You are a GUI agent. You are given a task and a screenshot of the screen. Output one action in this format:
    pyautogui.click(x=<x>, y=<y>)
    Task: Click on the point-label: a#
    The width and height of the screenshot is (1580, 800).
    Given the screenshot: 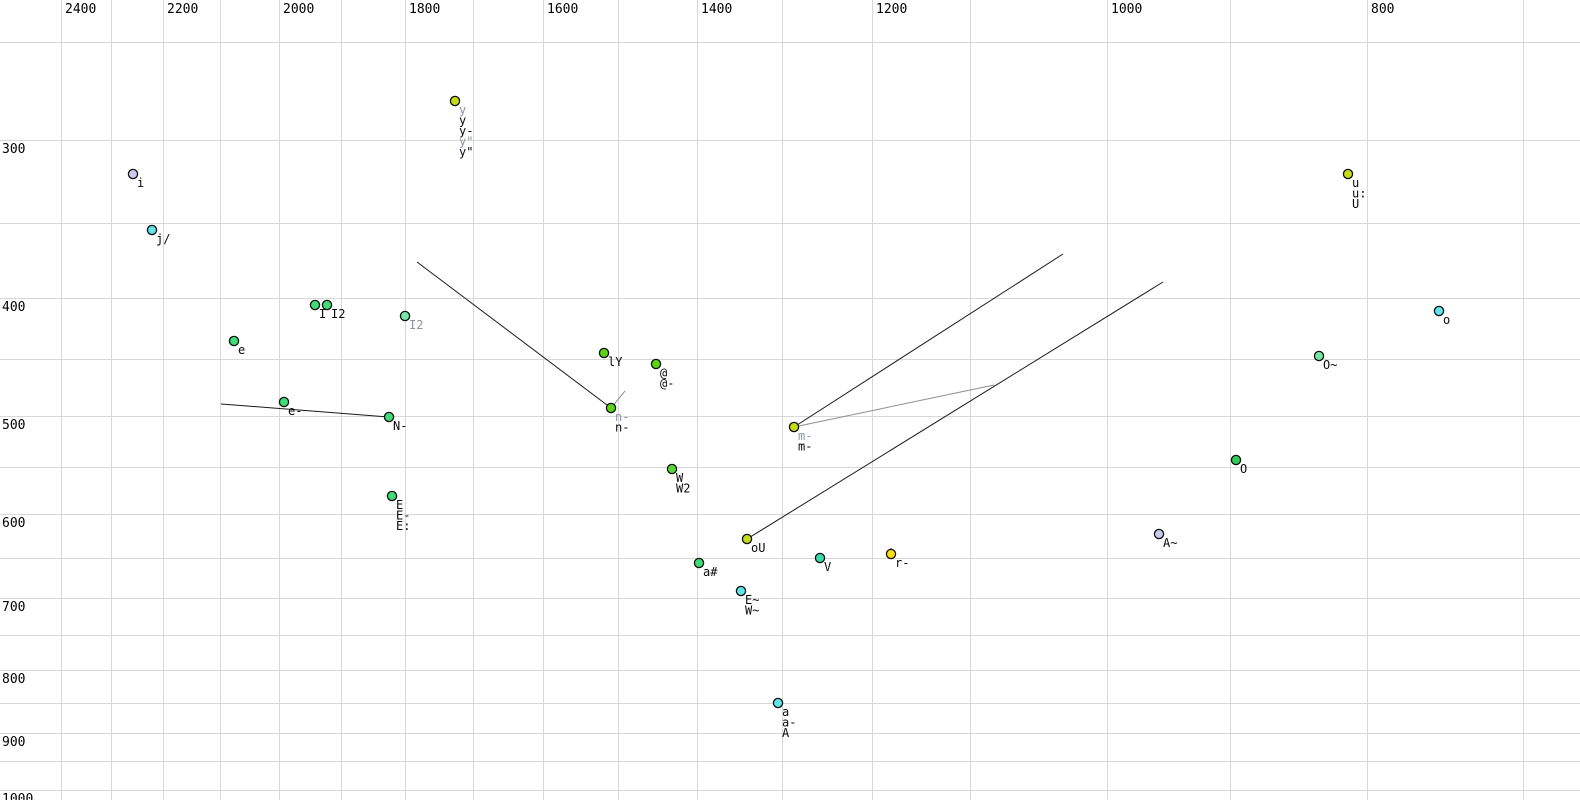 What is the action you would take?
    pyautogui.click(x=710, y=572)
    